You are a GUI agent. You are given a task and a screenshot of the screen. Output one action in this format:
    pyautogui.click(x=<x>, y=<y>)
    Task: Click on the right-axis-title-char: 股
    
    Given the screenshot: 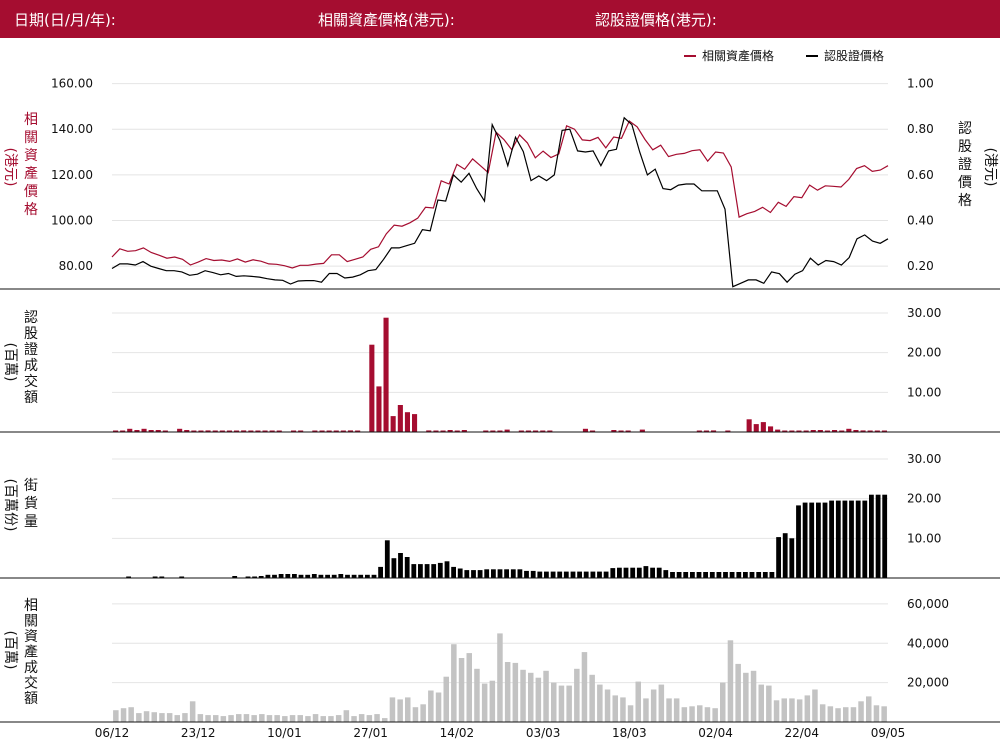 What is the action you would take?
    pyautogui.click(x=965, y=147)
    